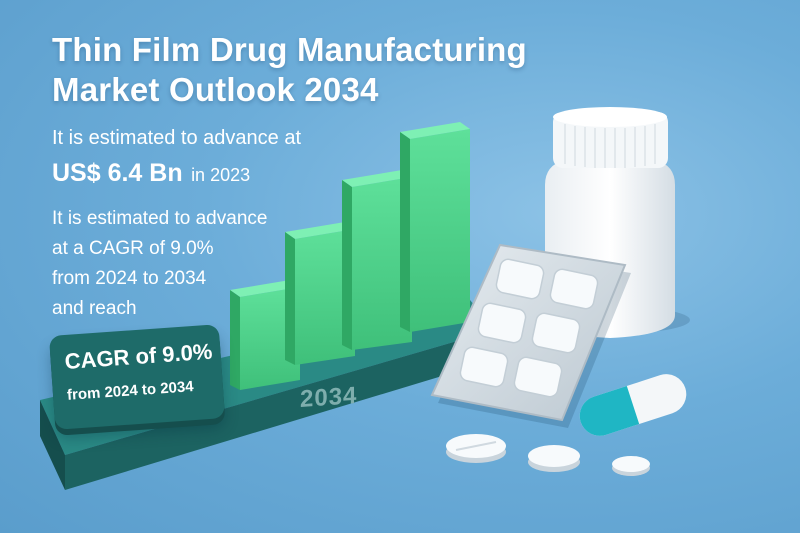  Describe the element at coordinates (633, 405) in the screenshot. I see `capsule-icon` at that location.